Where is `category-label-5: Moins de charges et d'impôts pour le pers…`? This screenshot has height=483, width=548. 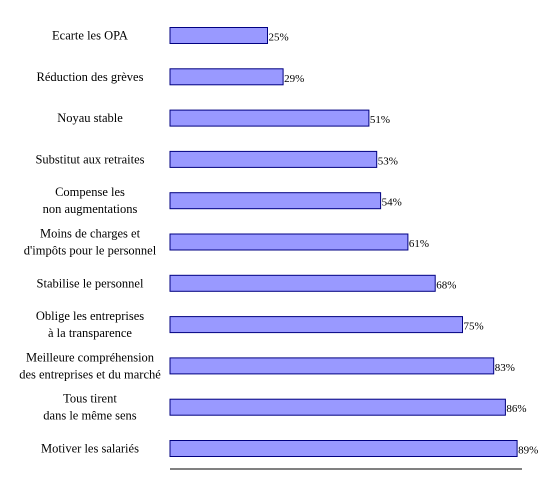 category-label-5: Moins de charges et d'impôts pour le pers… is located at coordinates (90, 242).